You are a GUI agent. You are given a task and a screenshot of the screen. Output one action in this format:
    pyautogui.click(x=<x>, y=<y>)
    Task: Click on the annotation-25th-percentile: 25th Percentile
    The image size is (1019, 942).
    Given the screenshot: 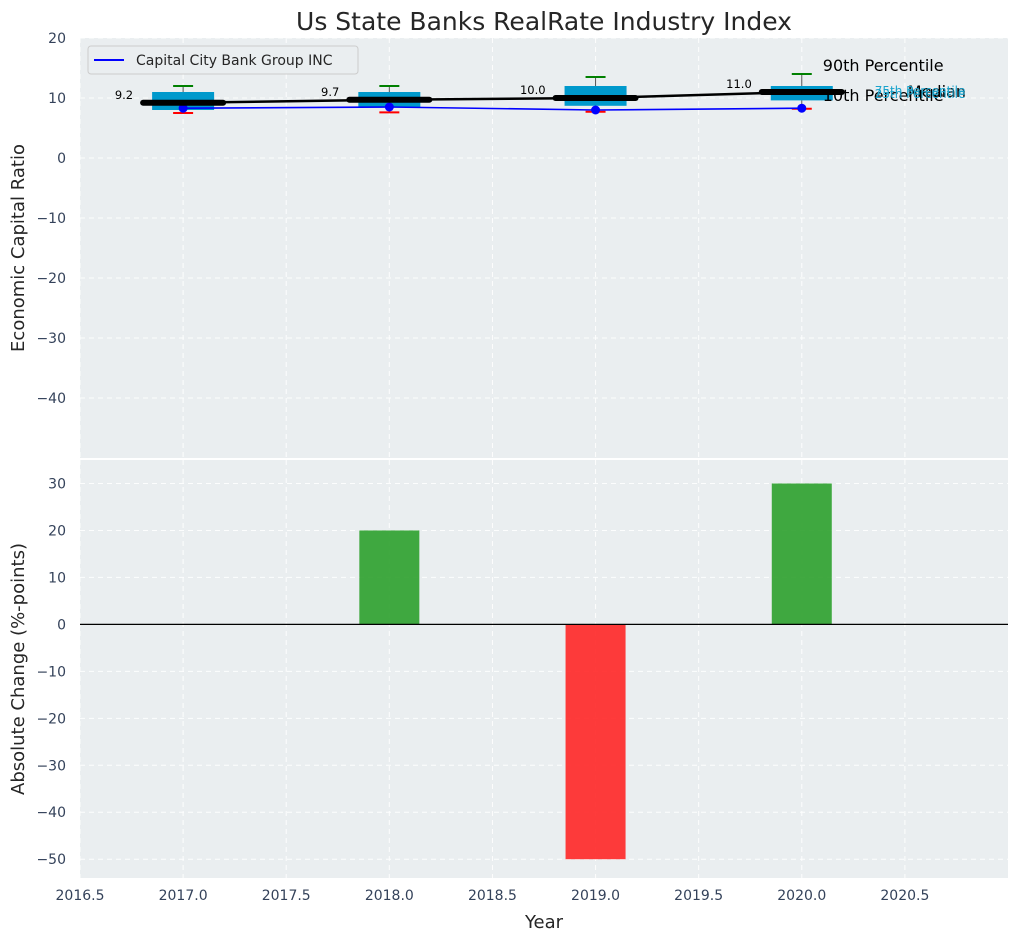 What is the action you would take?
    pyautogui.click(x=920, y=94)
    